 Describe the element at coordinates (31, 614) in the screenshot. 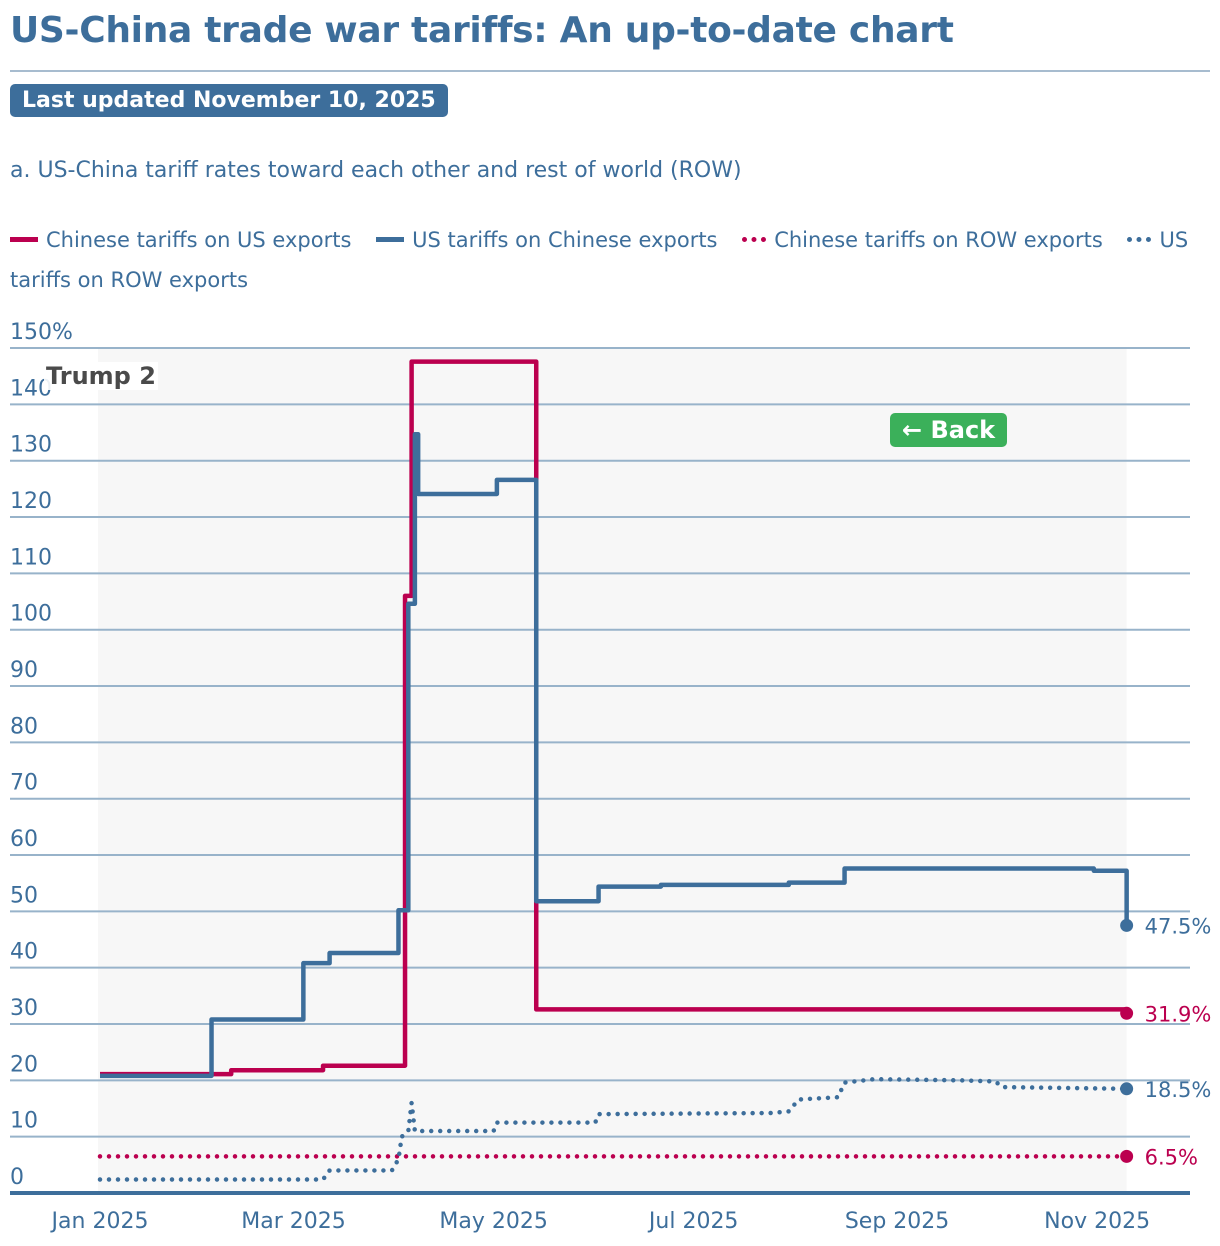

I see `y-tick-label: 100` at that location.